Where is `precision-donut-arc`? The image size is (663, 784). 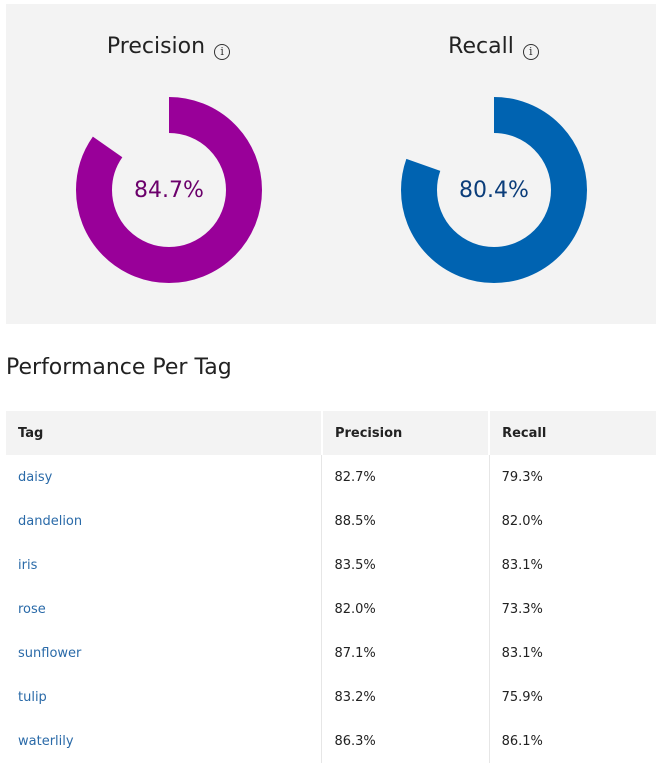 precision-donut-arc is located at coordinates (169, 190).